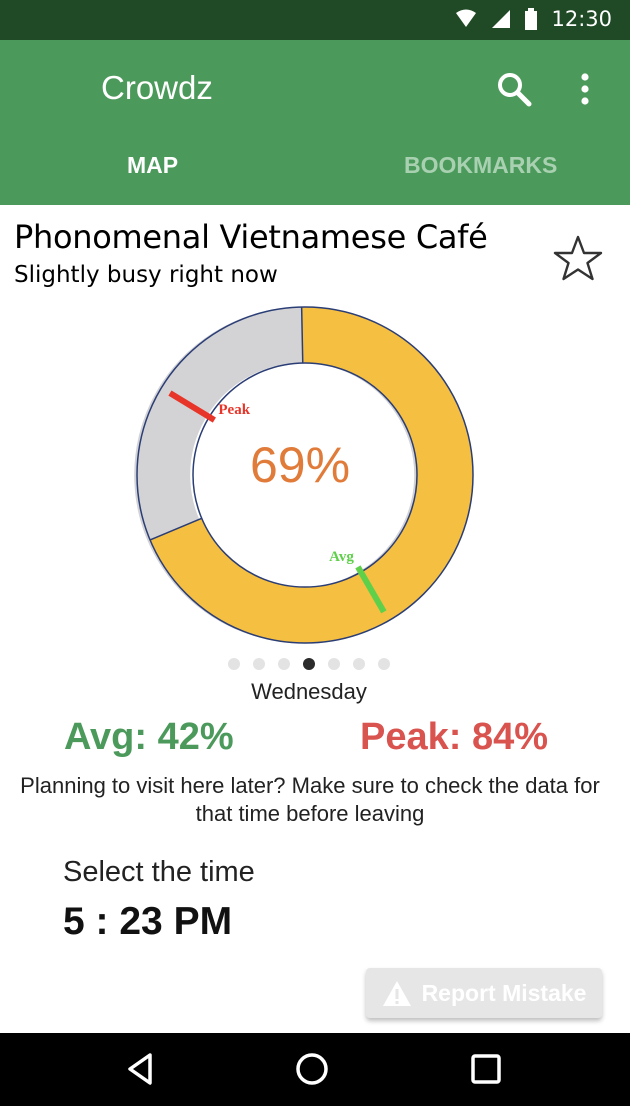 The image size is (630, 1106). What do you see at coordinates (153, 165) in the screenshot?
I see `tab-map: MAP` at bounding box center [153, 165].